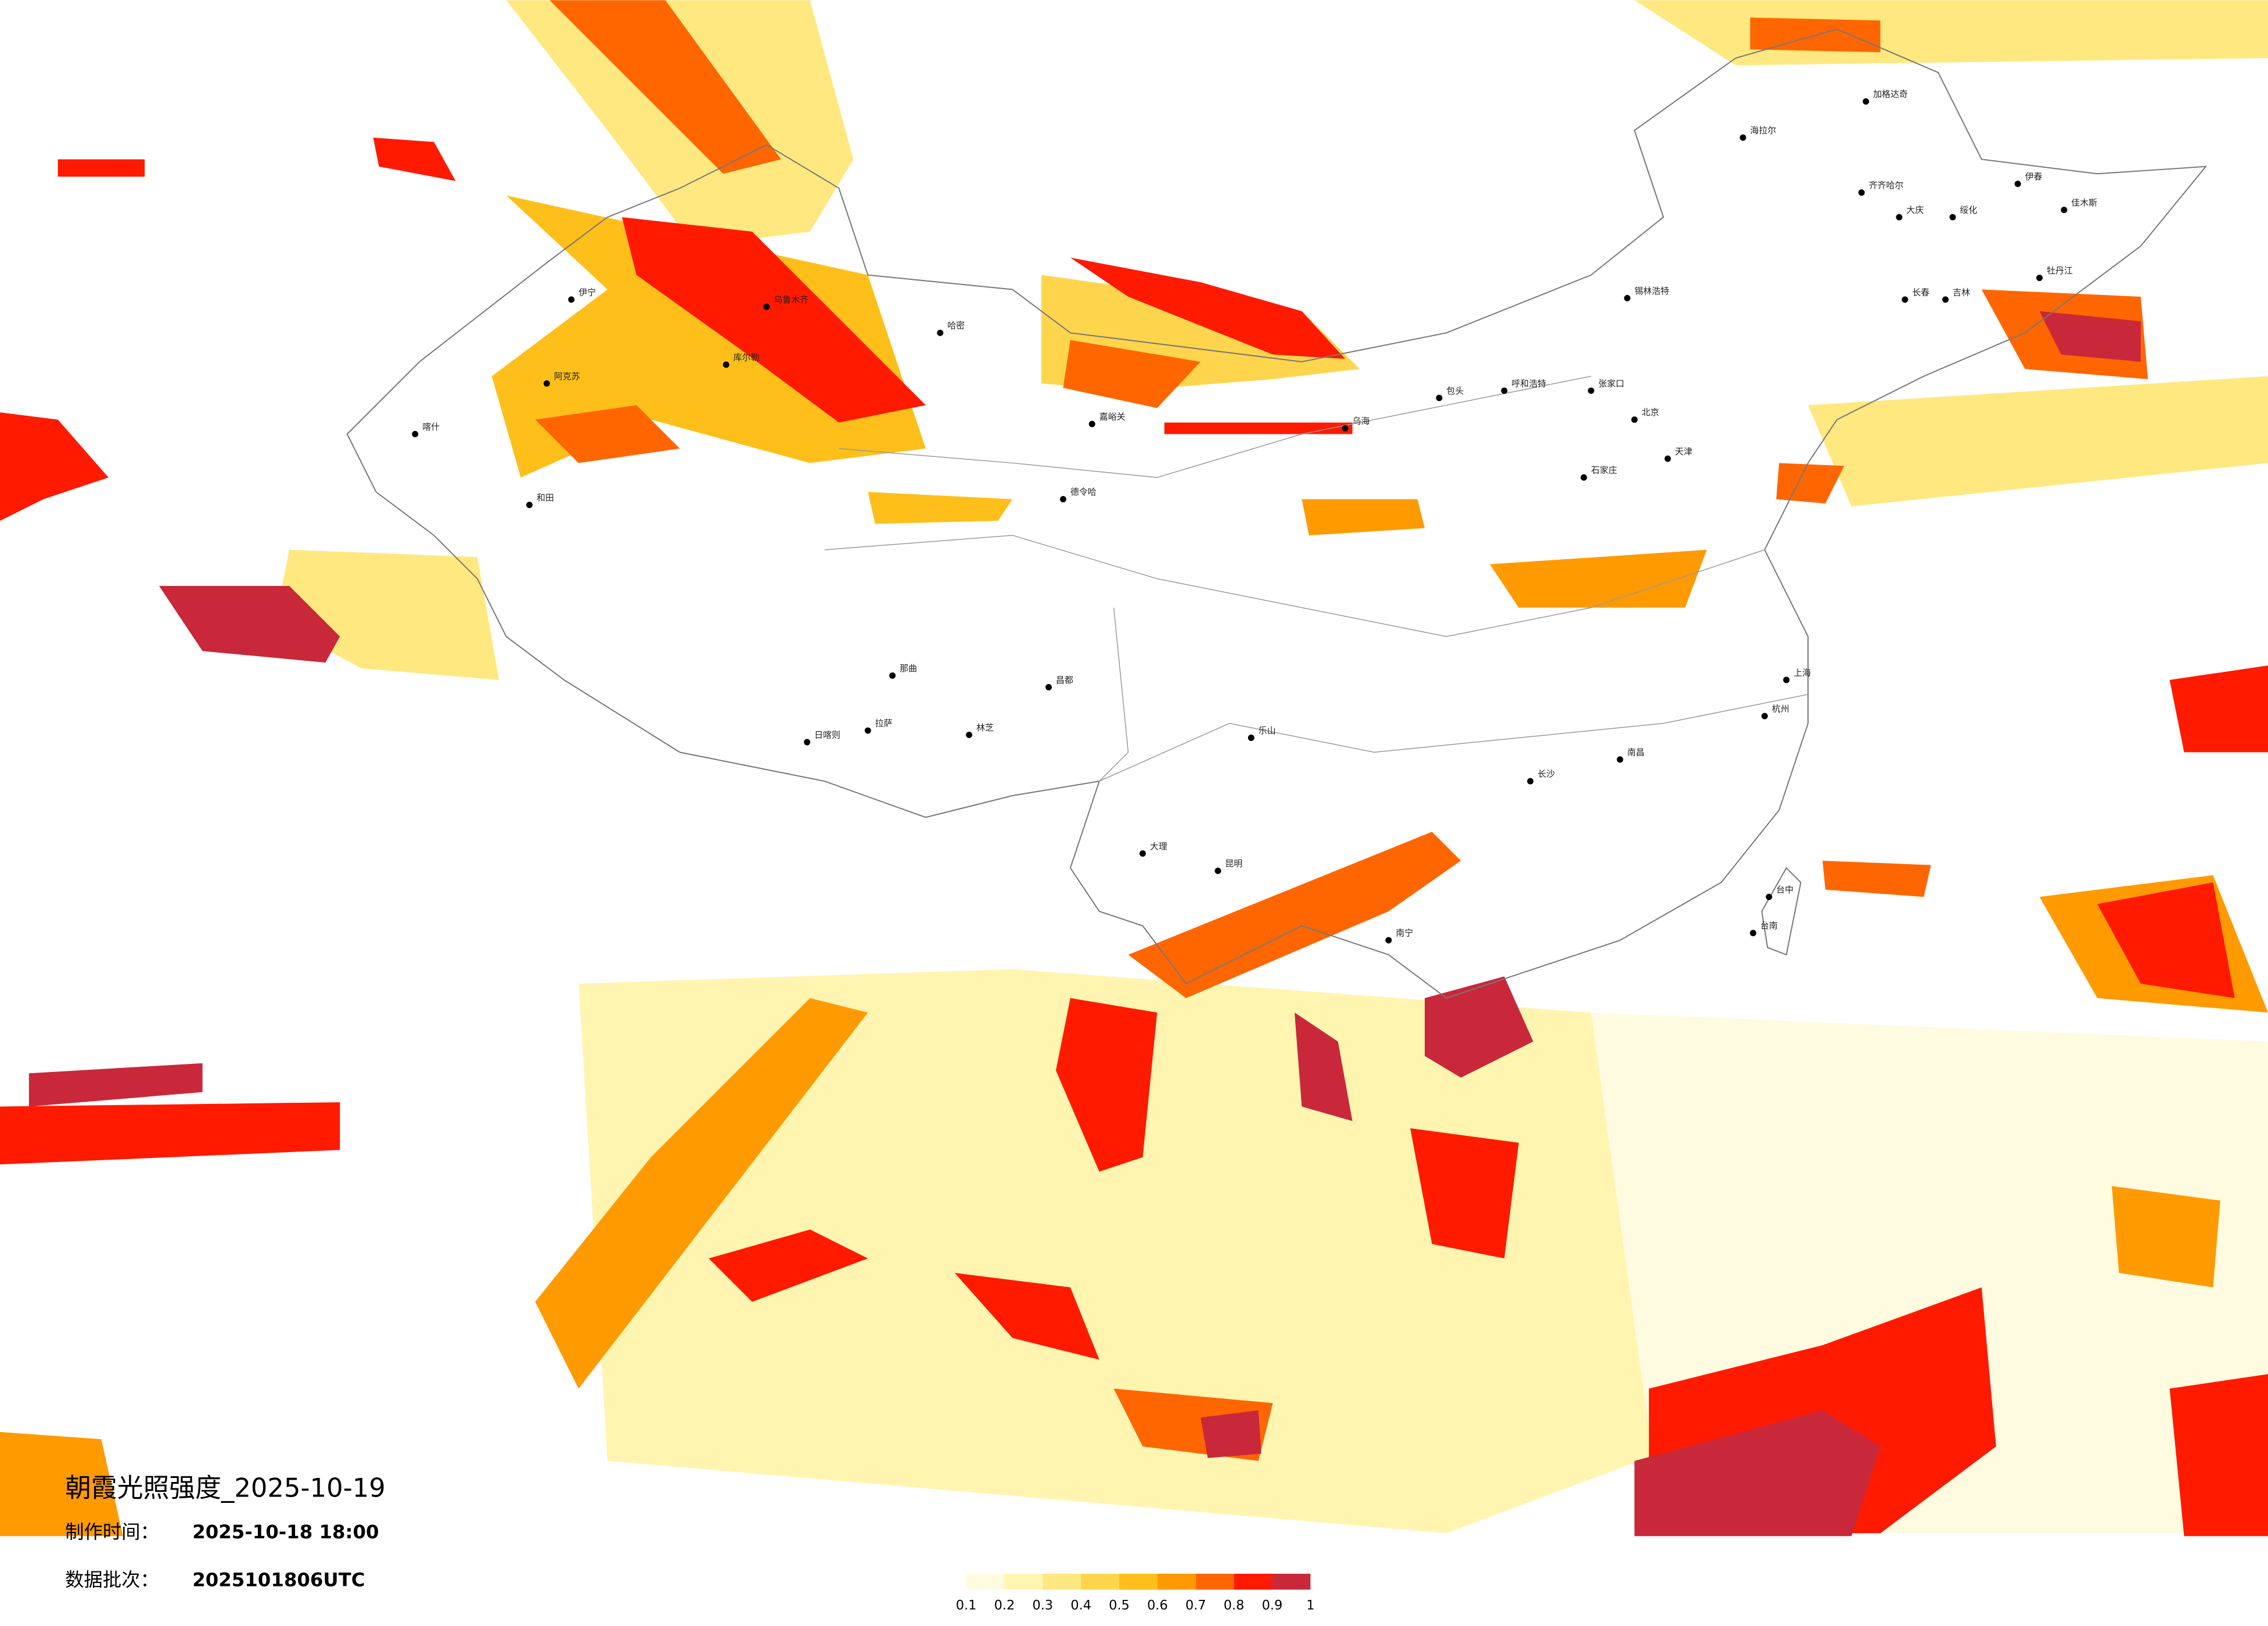 The image size is (2268, 1626). What do you see at coordinates (1611, 383) in the screenshot?
I see `city-label: 张家口` at bounding box center [1611, 383].